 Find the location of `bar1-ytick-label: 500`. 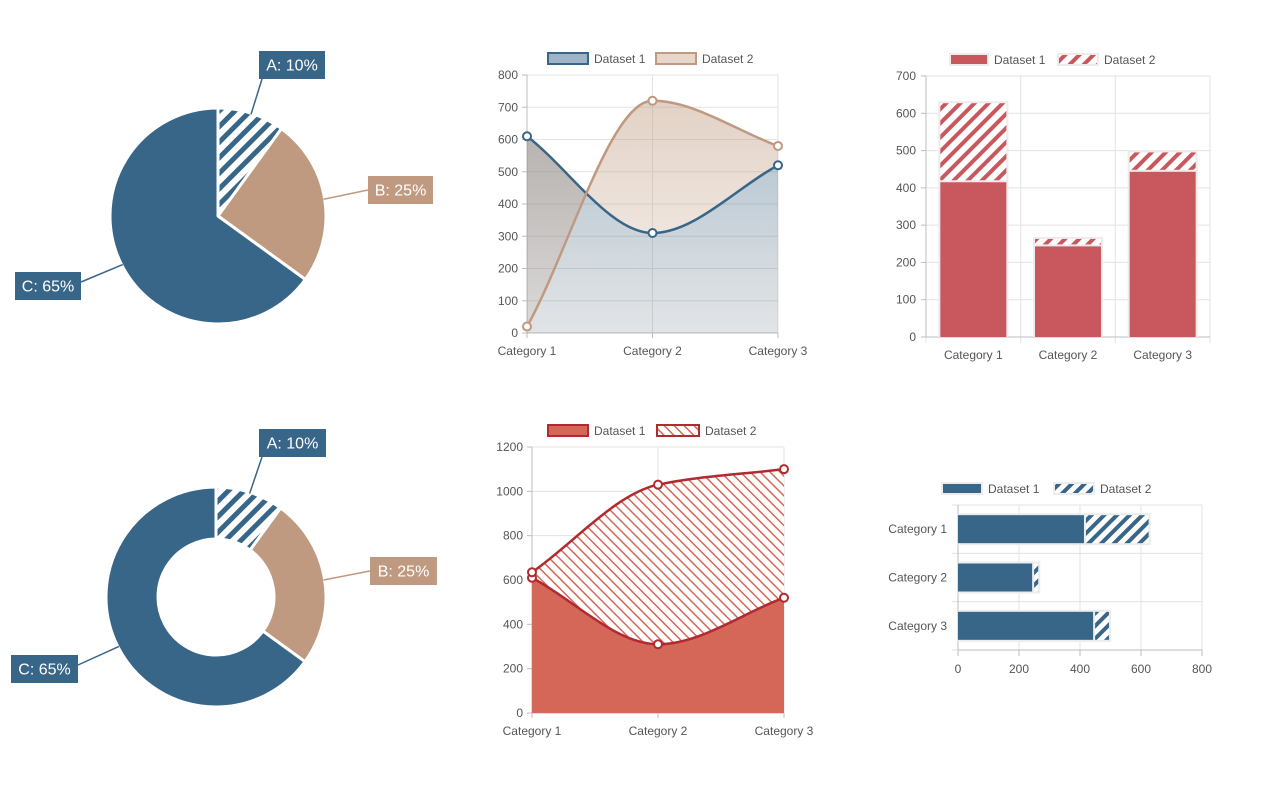

bar1-ytick-label: 500 is located at coordinates (906, 151).